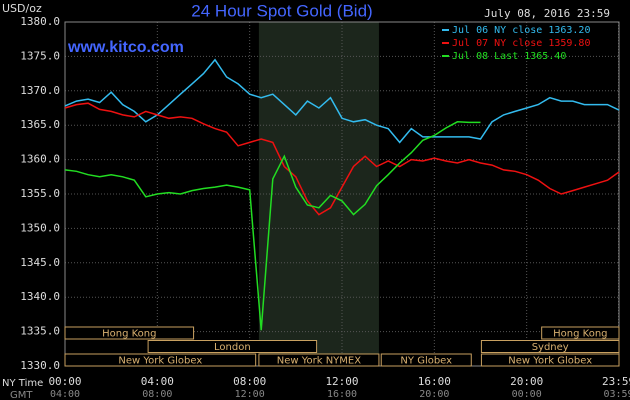 The height and width of the screenshot is (400, 630). Describe the element at coordinates (281, 10) in the screenshot. I see `chart-title: 24 Hour Spot Gold (Bid)` at that location.